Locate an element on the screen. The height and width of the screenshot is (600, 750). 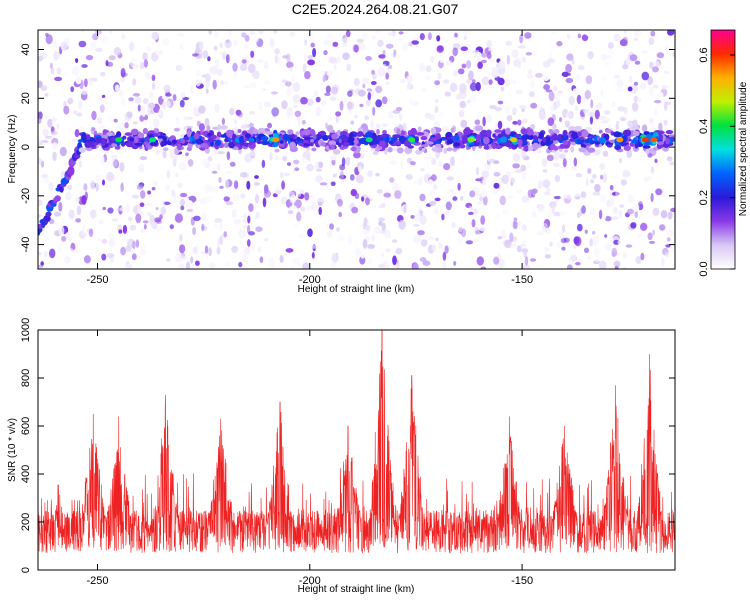
x-tick-label: -250 is located at coordinates (97, 581).